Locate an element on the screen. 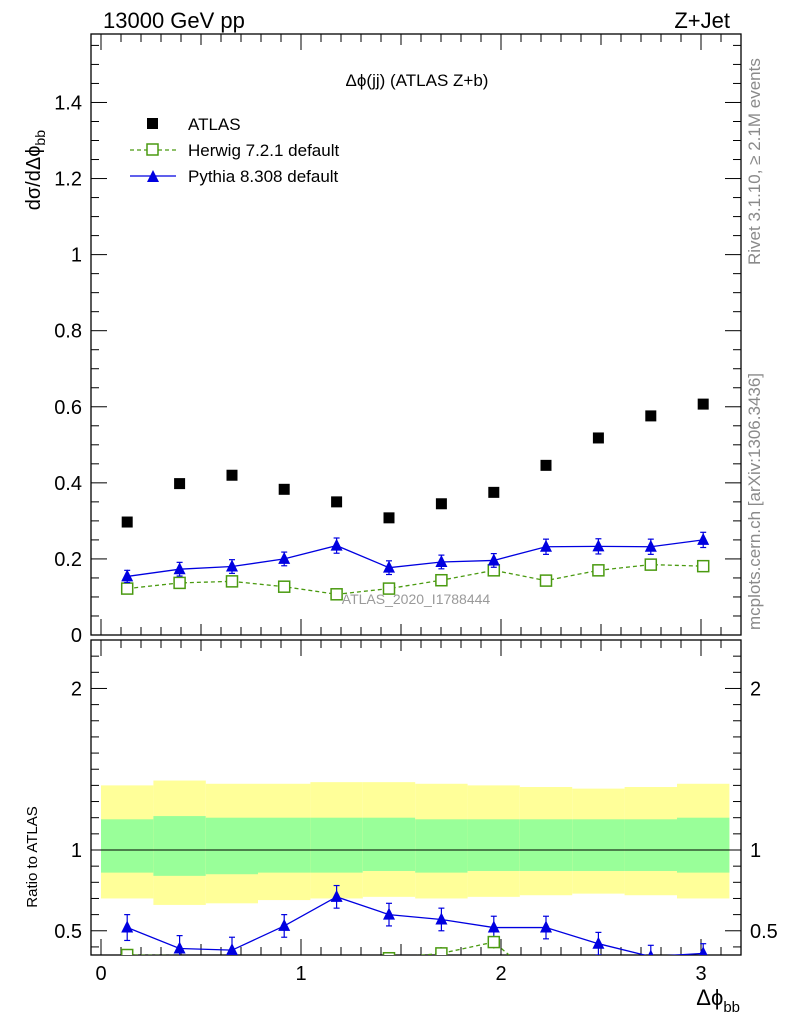 The height and width of the screenshot is (1024, 786). ratio-y-tick-label-left: 2 is located at coordinates (76, 689).